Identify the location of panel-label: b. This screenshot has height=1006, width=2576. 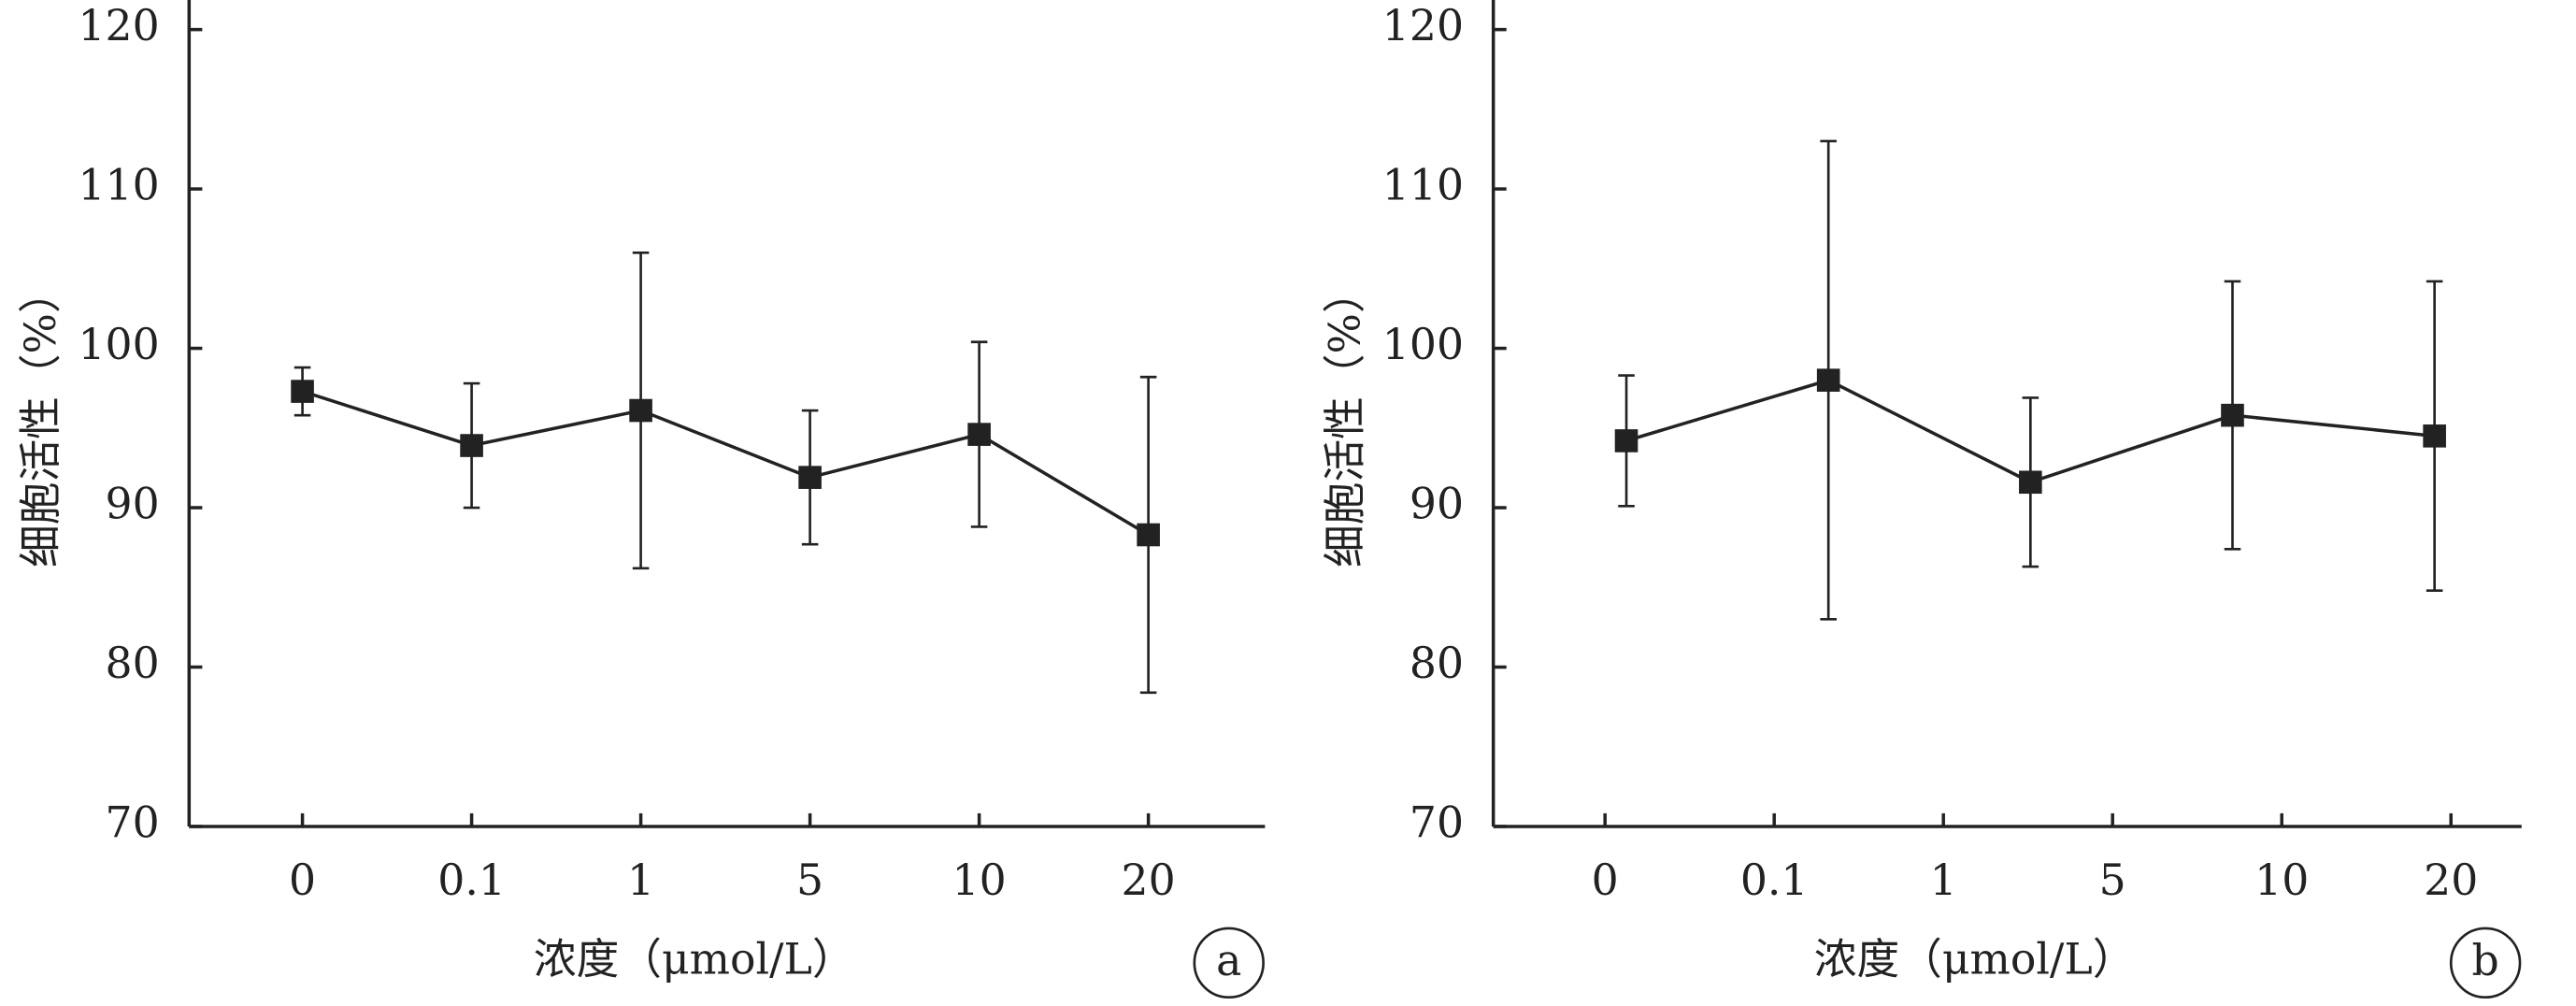
(2485, 960).